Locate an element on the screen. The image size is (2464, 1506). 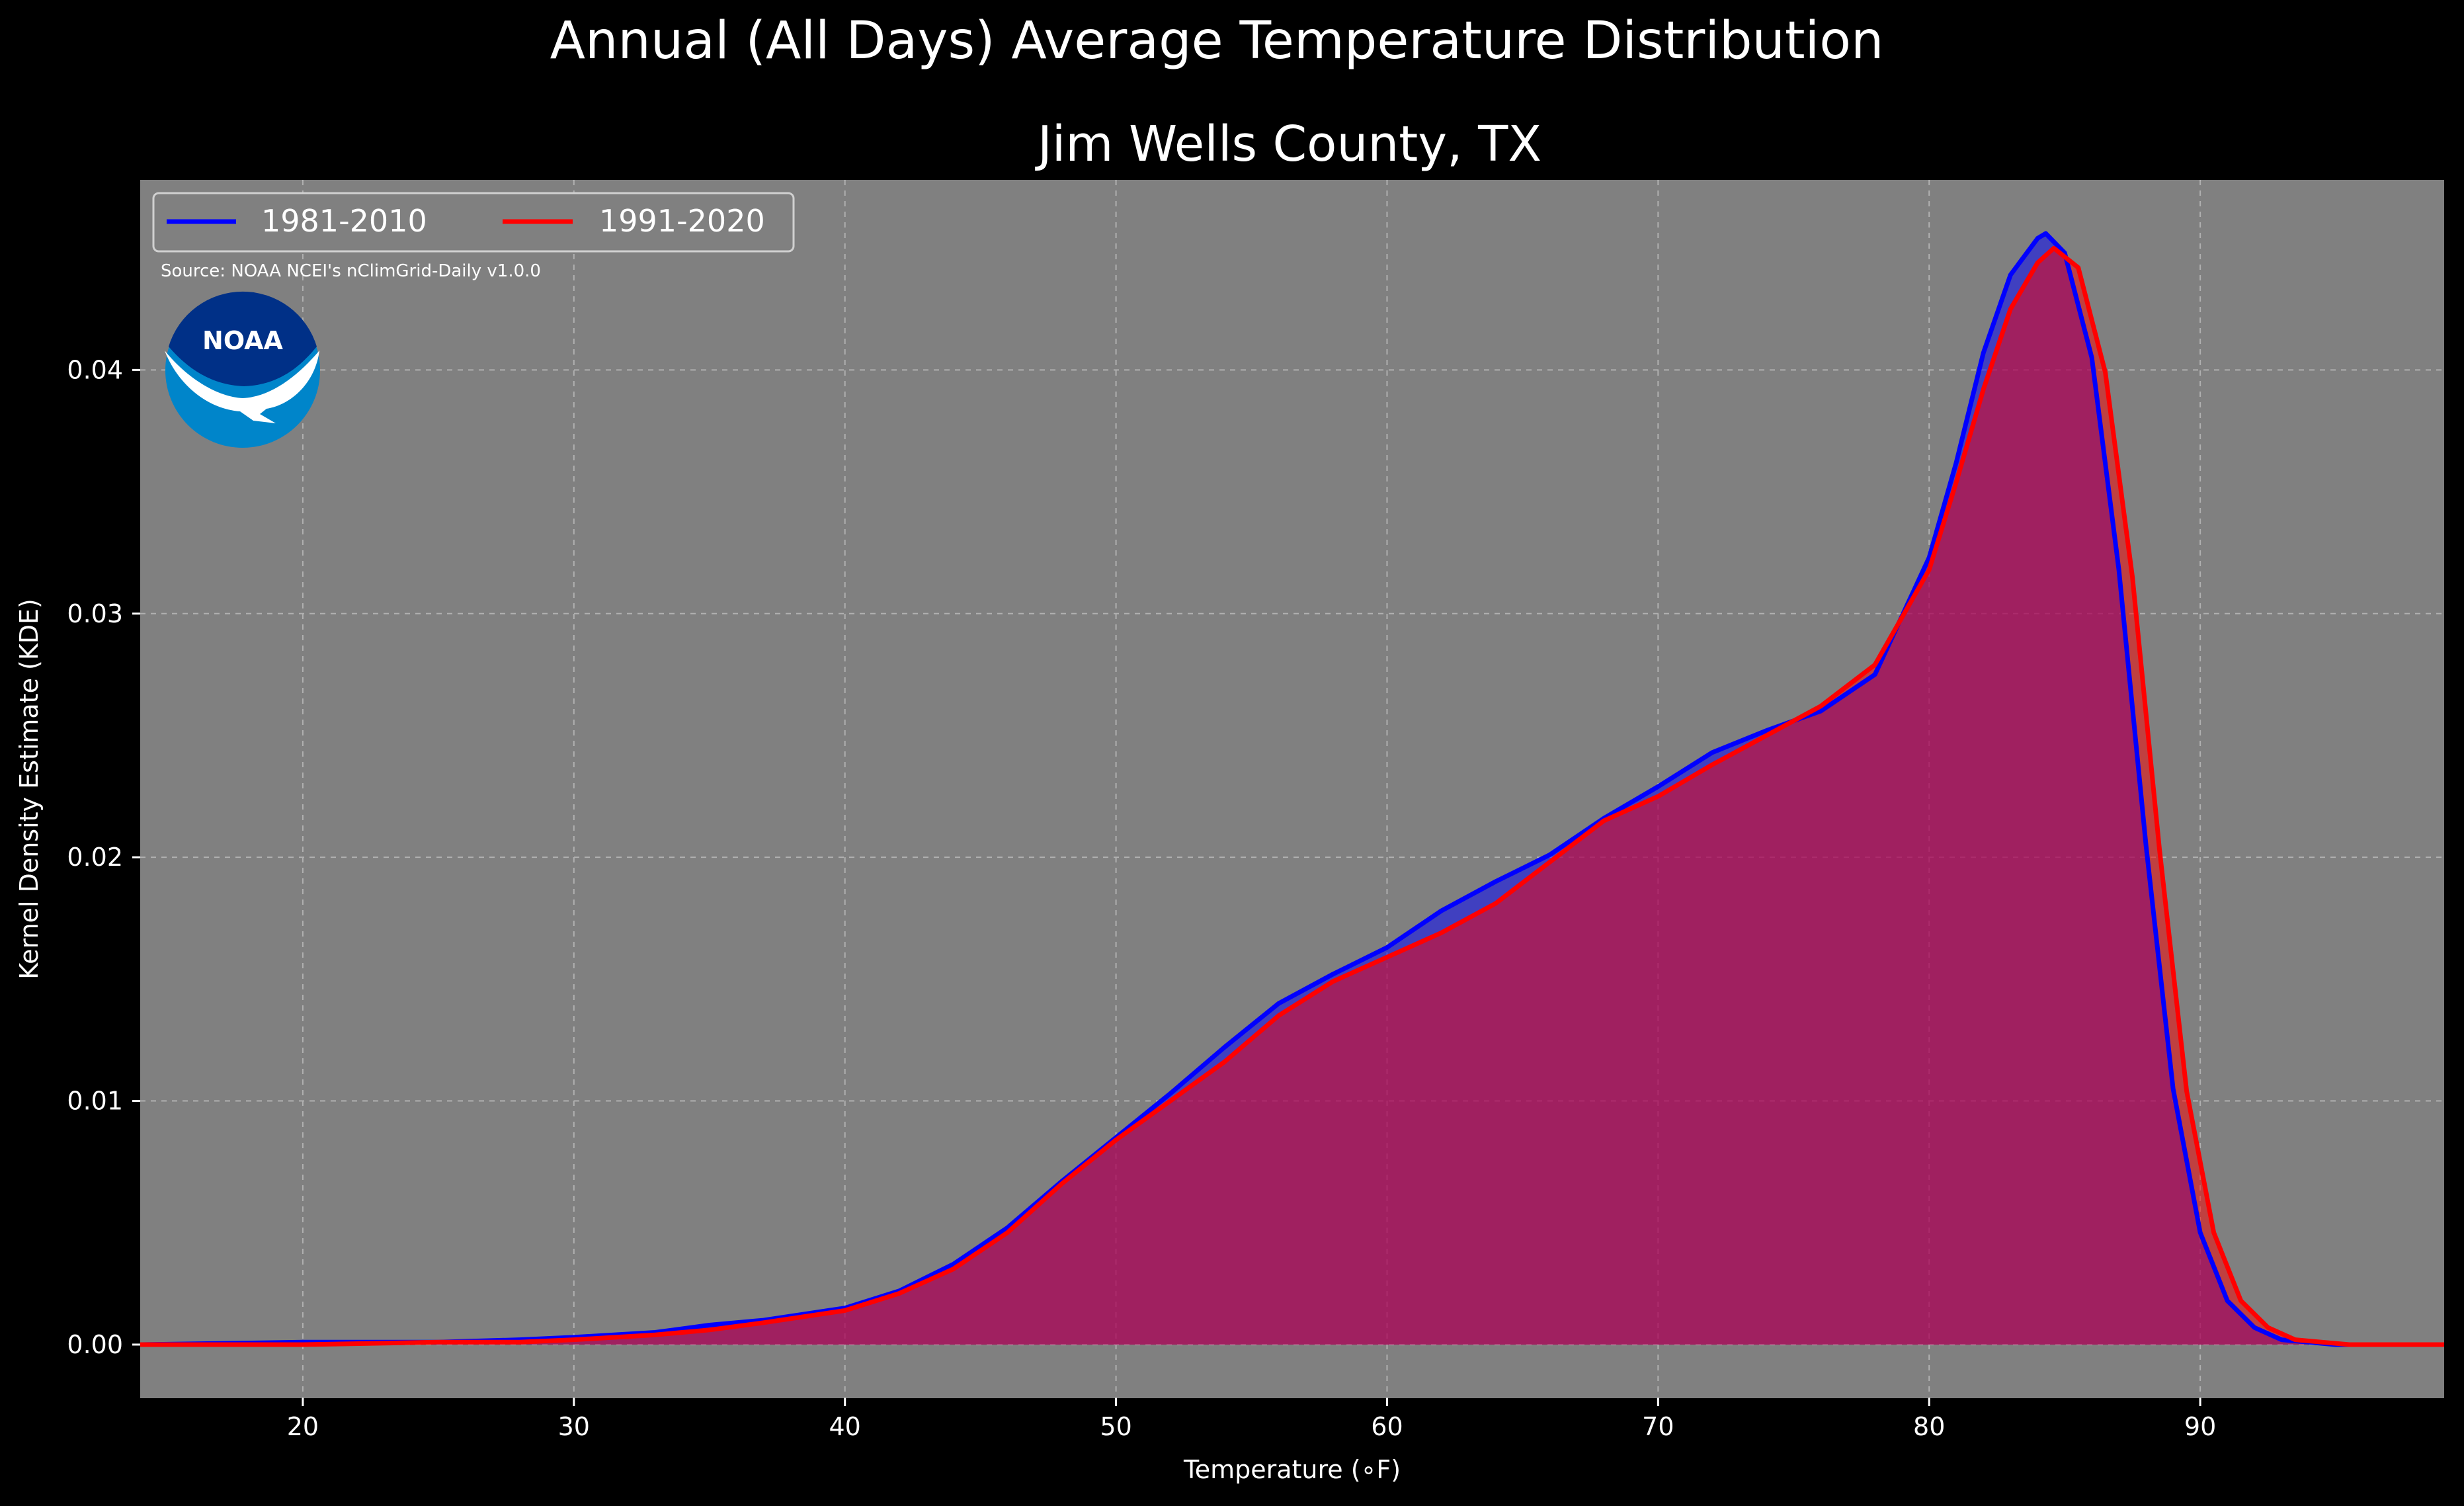
noaa-logo: NOAA is located at coordinates (243, 369).